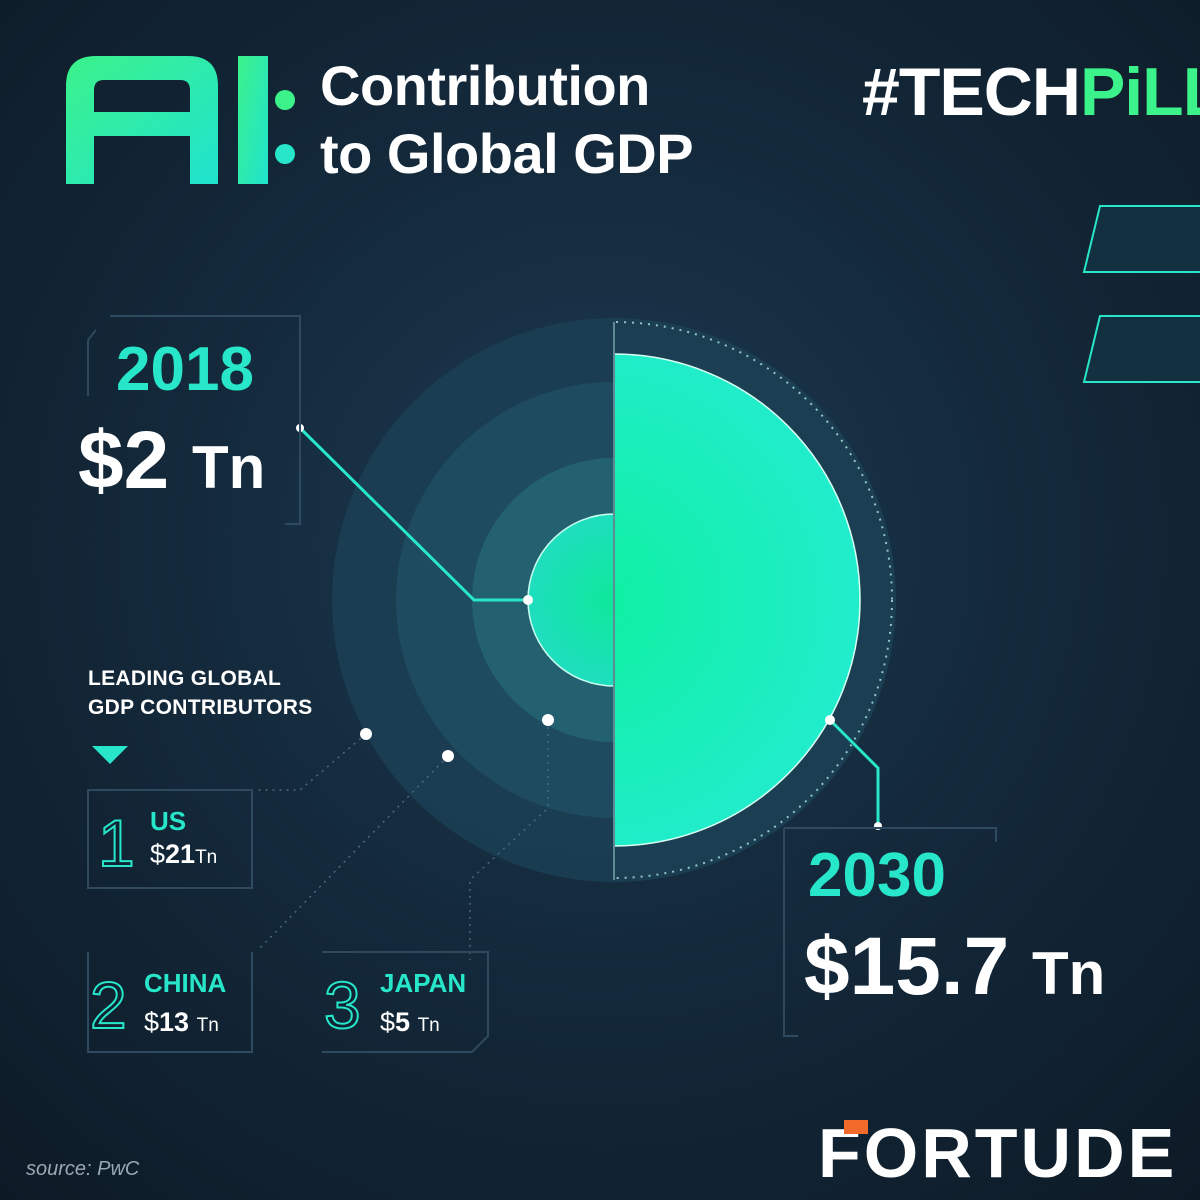  Describe the element at coordinates (737, 600) in the screenshot. I see `large-half-circle` at that location.